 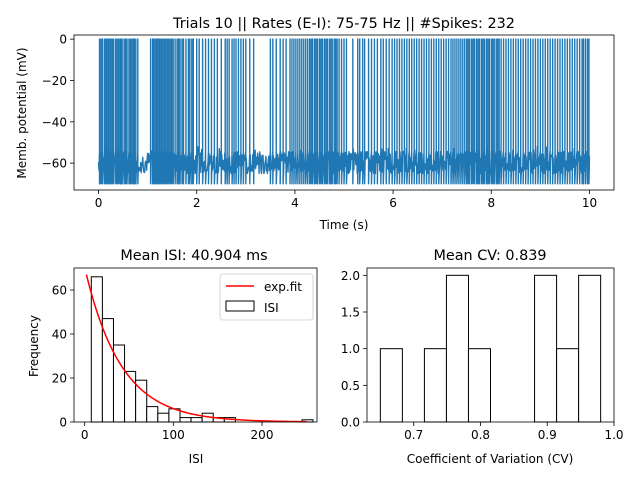 I want to click on panel2-x-label: ISI, so click(x=196, y=459).